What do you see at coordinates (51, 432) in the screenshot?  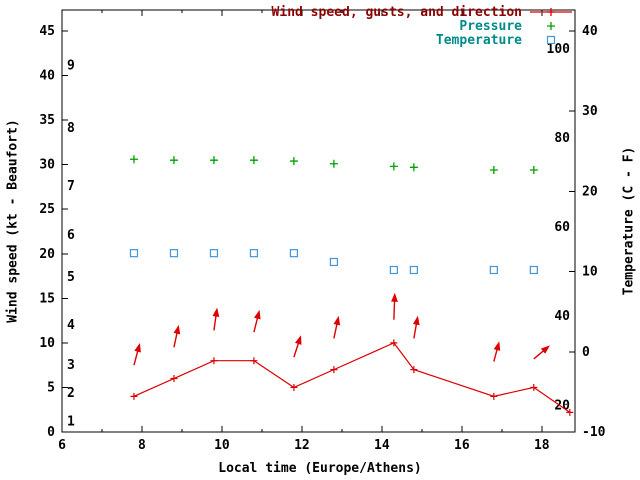 I see `left-tick-label: 0` at bounding box center [51, 432].